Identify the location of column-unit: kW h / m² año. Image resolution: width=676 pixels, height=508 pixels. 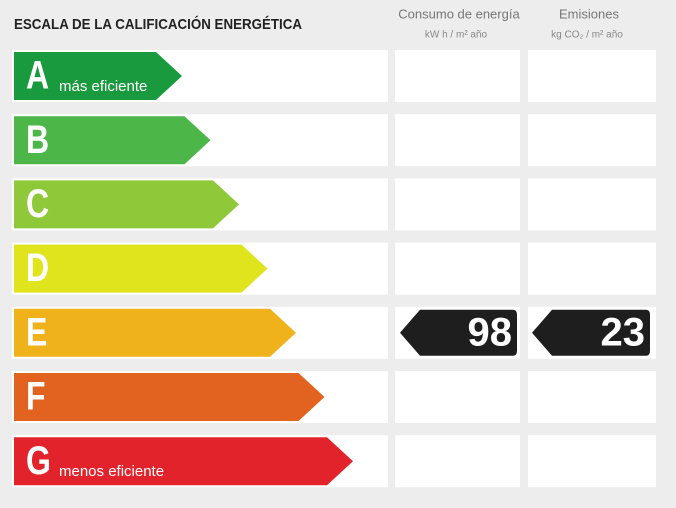
(456, 35).